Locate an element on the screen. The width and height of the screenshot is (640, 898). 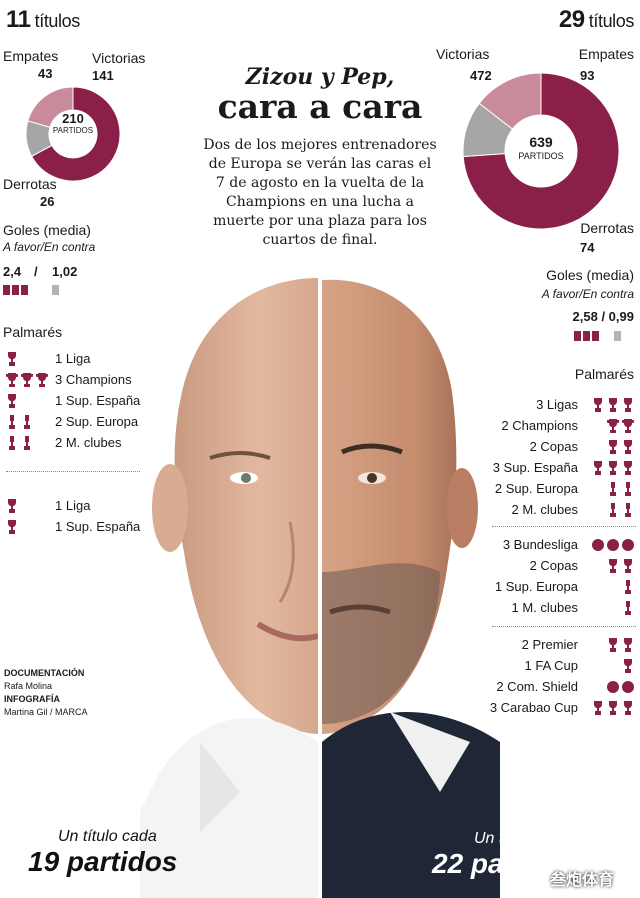
zidane-donut-center: 210 PARTIDOS is located at coordinates (73, 124).